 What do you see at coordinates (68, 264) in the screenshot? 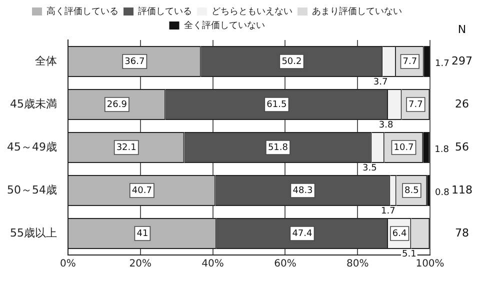
I see `x-tick-label: 0%` at bounding box center [68, 264].